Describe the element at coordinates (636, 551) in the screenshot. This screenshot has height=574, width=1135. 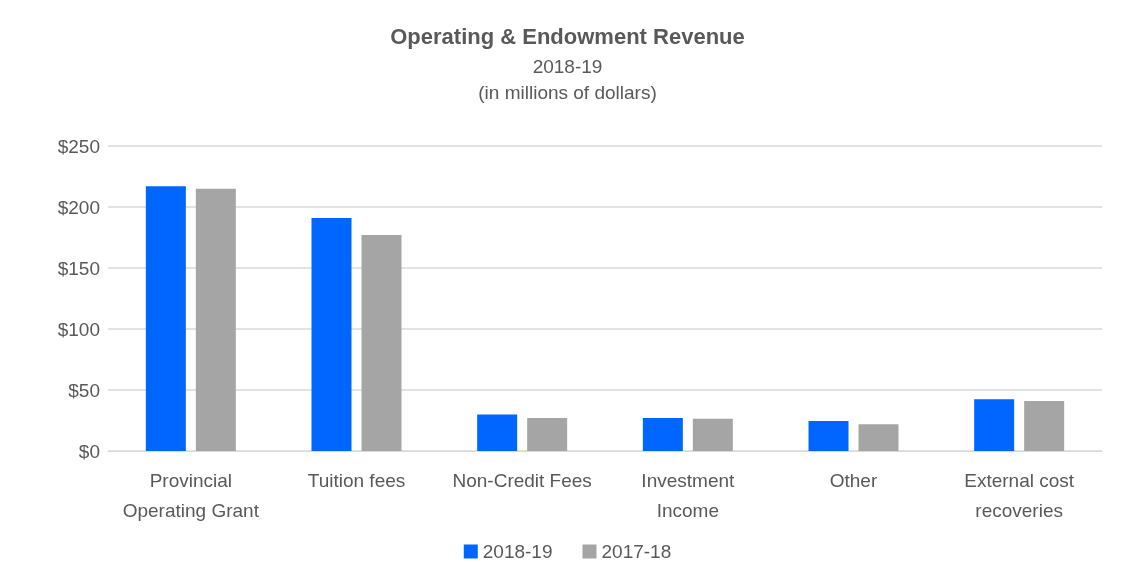
I see `legend-label: 2017-18` at that location.